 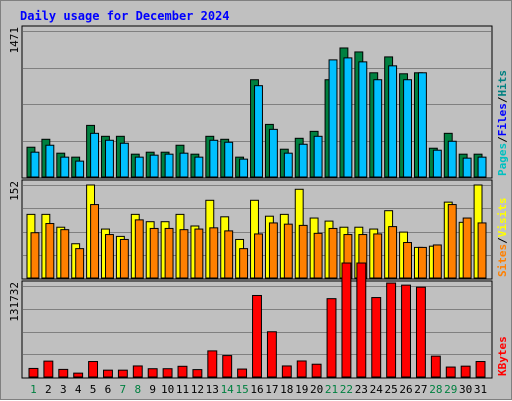 I want to click on day-label-27: 27, so click(x=420, y=389).